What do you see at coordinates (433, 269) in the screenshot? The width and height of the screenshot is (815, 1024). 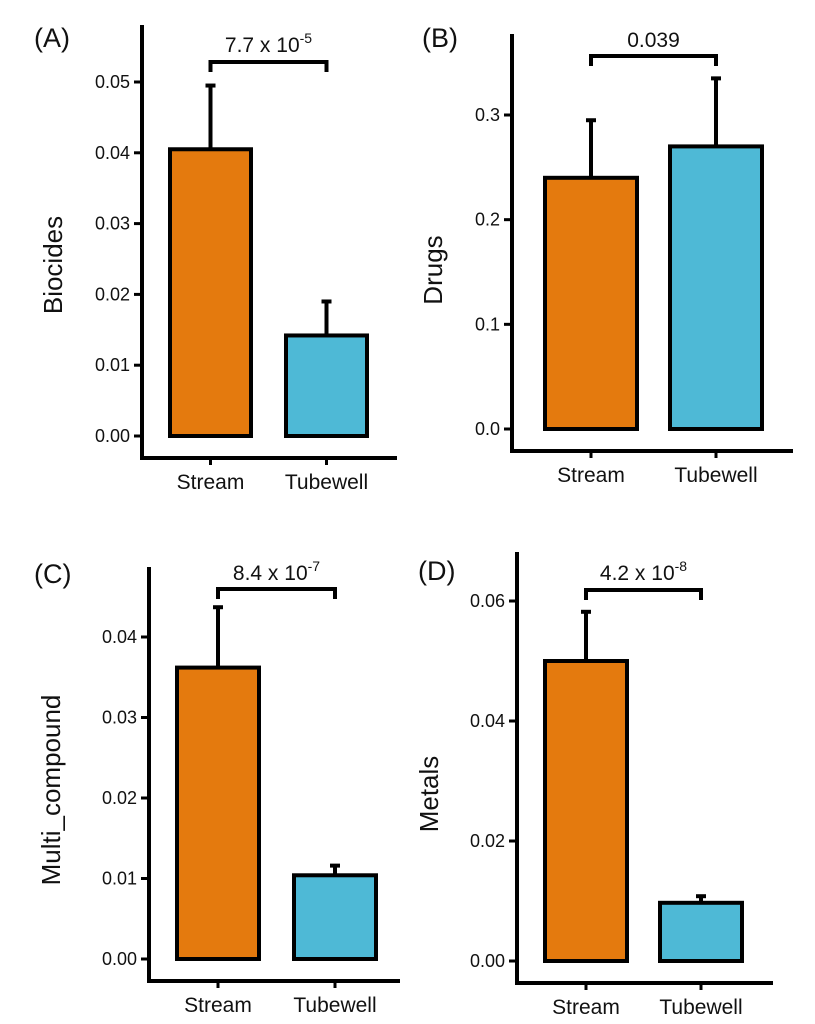 I see `y-axis-label: Drugs` at bounding box center [433, 269].